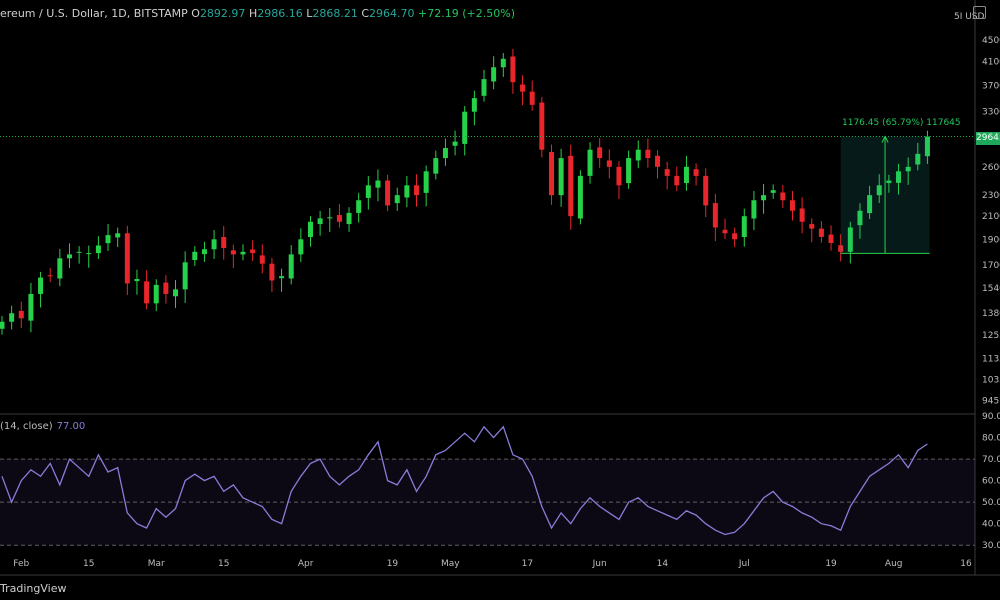  Describe the element at coordinates (991, 113) in the screenshot. I see `price-tick-label: 3300.` at that location.